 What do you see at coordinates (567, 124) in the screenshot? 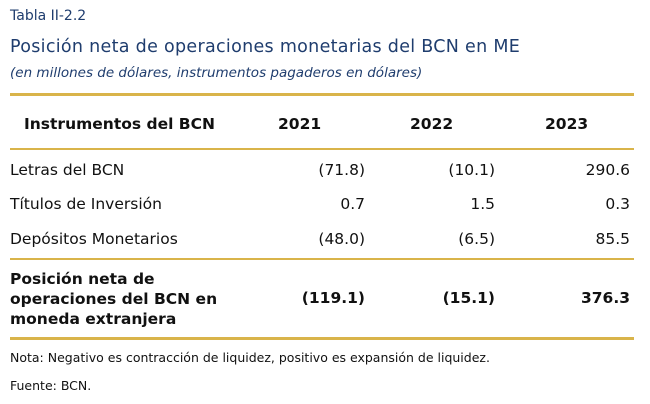
I see `header-2023: 2023` at bounding box center [567, 124].